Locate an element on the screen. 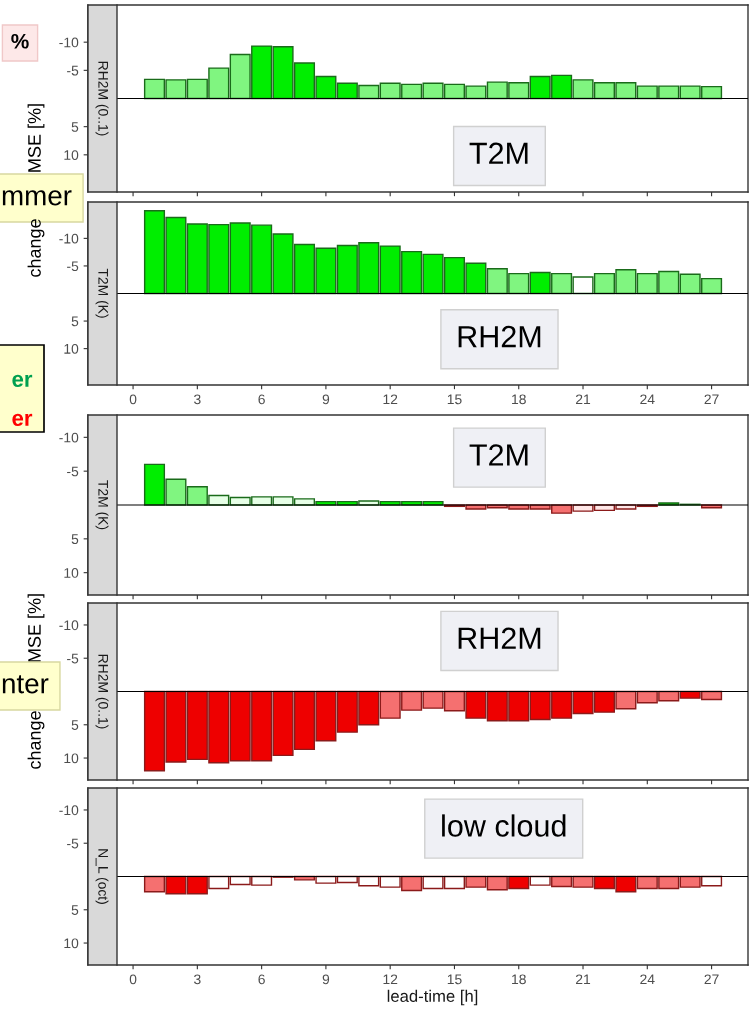 This screenshot has height=1017, width=753. text: mmer is located at coordinates (37, 198).